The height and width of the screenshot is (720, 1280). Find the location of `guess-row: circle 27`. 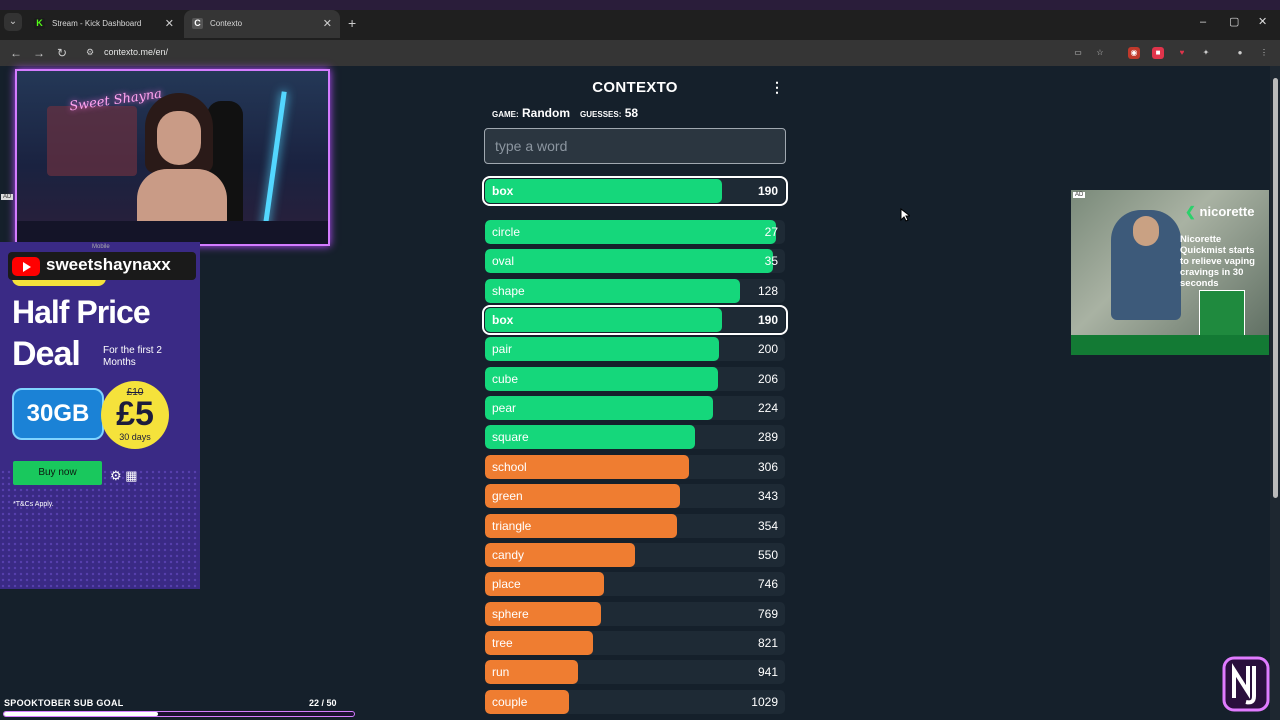

guess-row: circle 27 is located at coordinates (635, 232).